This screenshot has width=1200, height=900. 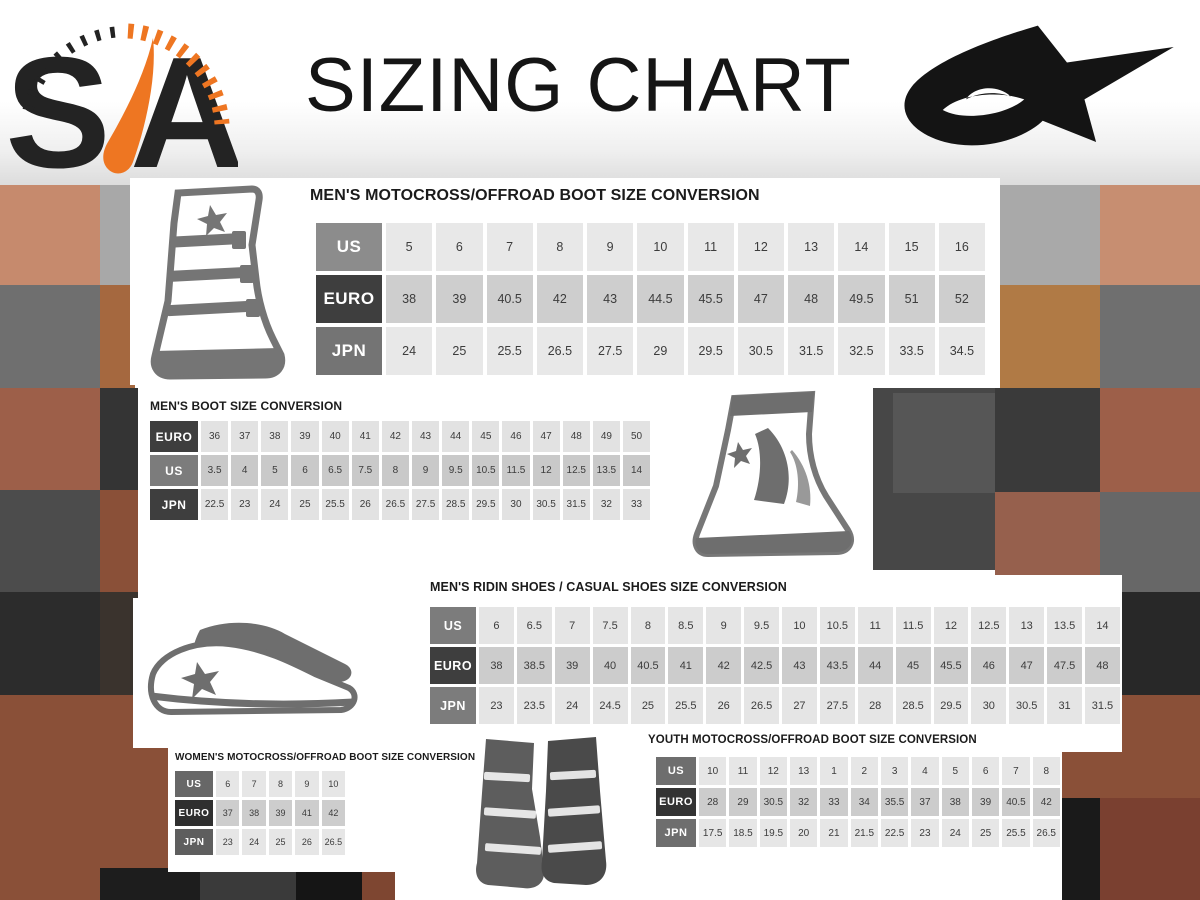 What do you see at coordinates (650, 247) in the screenshot?
I see `size-table-row-us: US 5 6 7 8 9 10 11 12 13 14 15 16` at bounding box center [650, 247].